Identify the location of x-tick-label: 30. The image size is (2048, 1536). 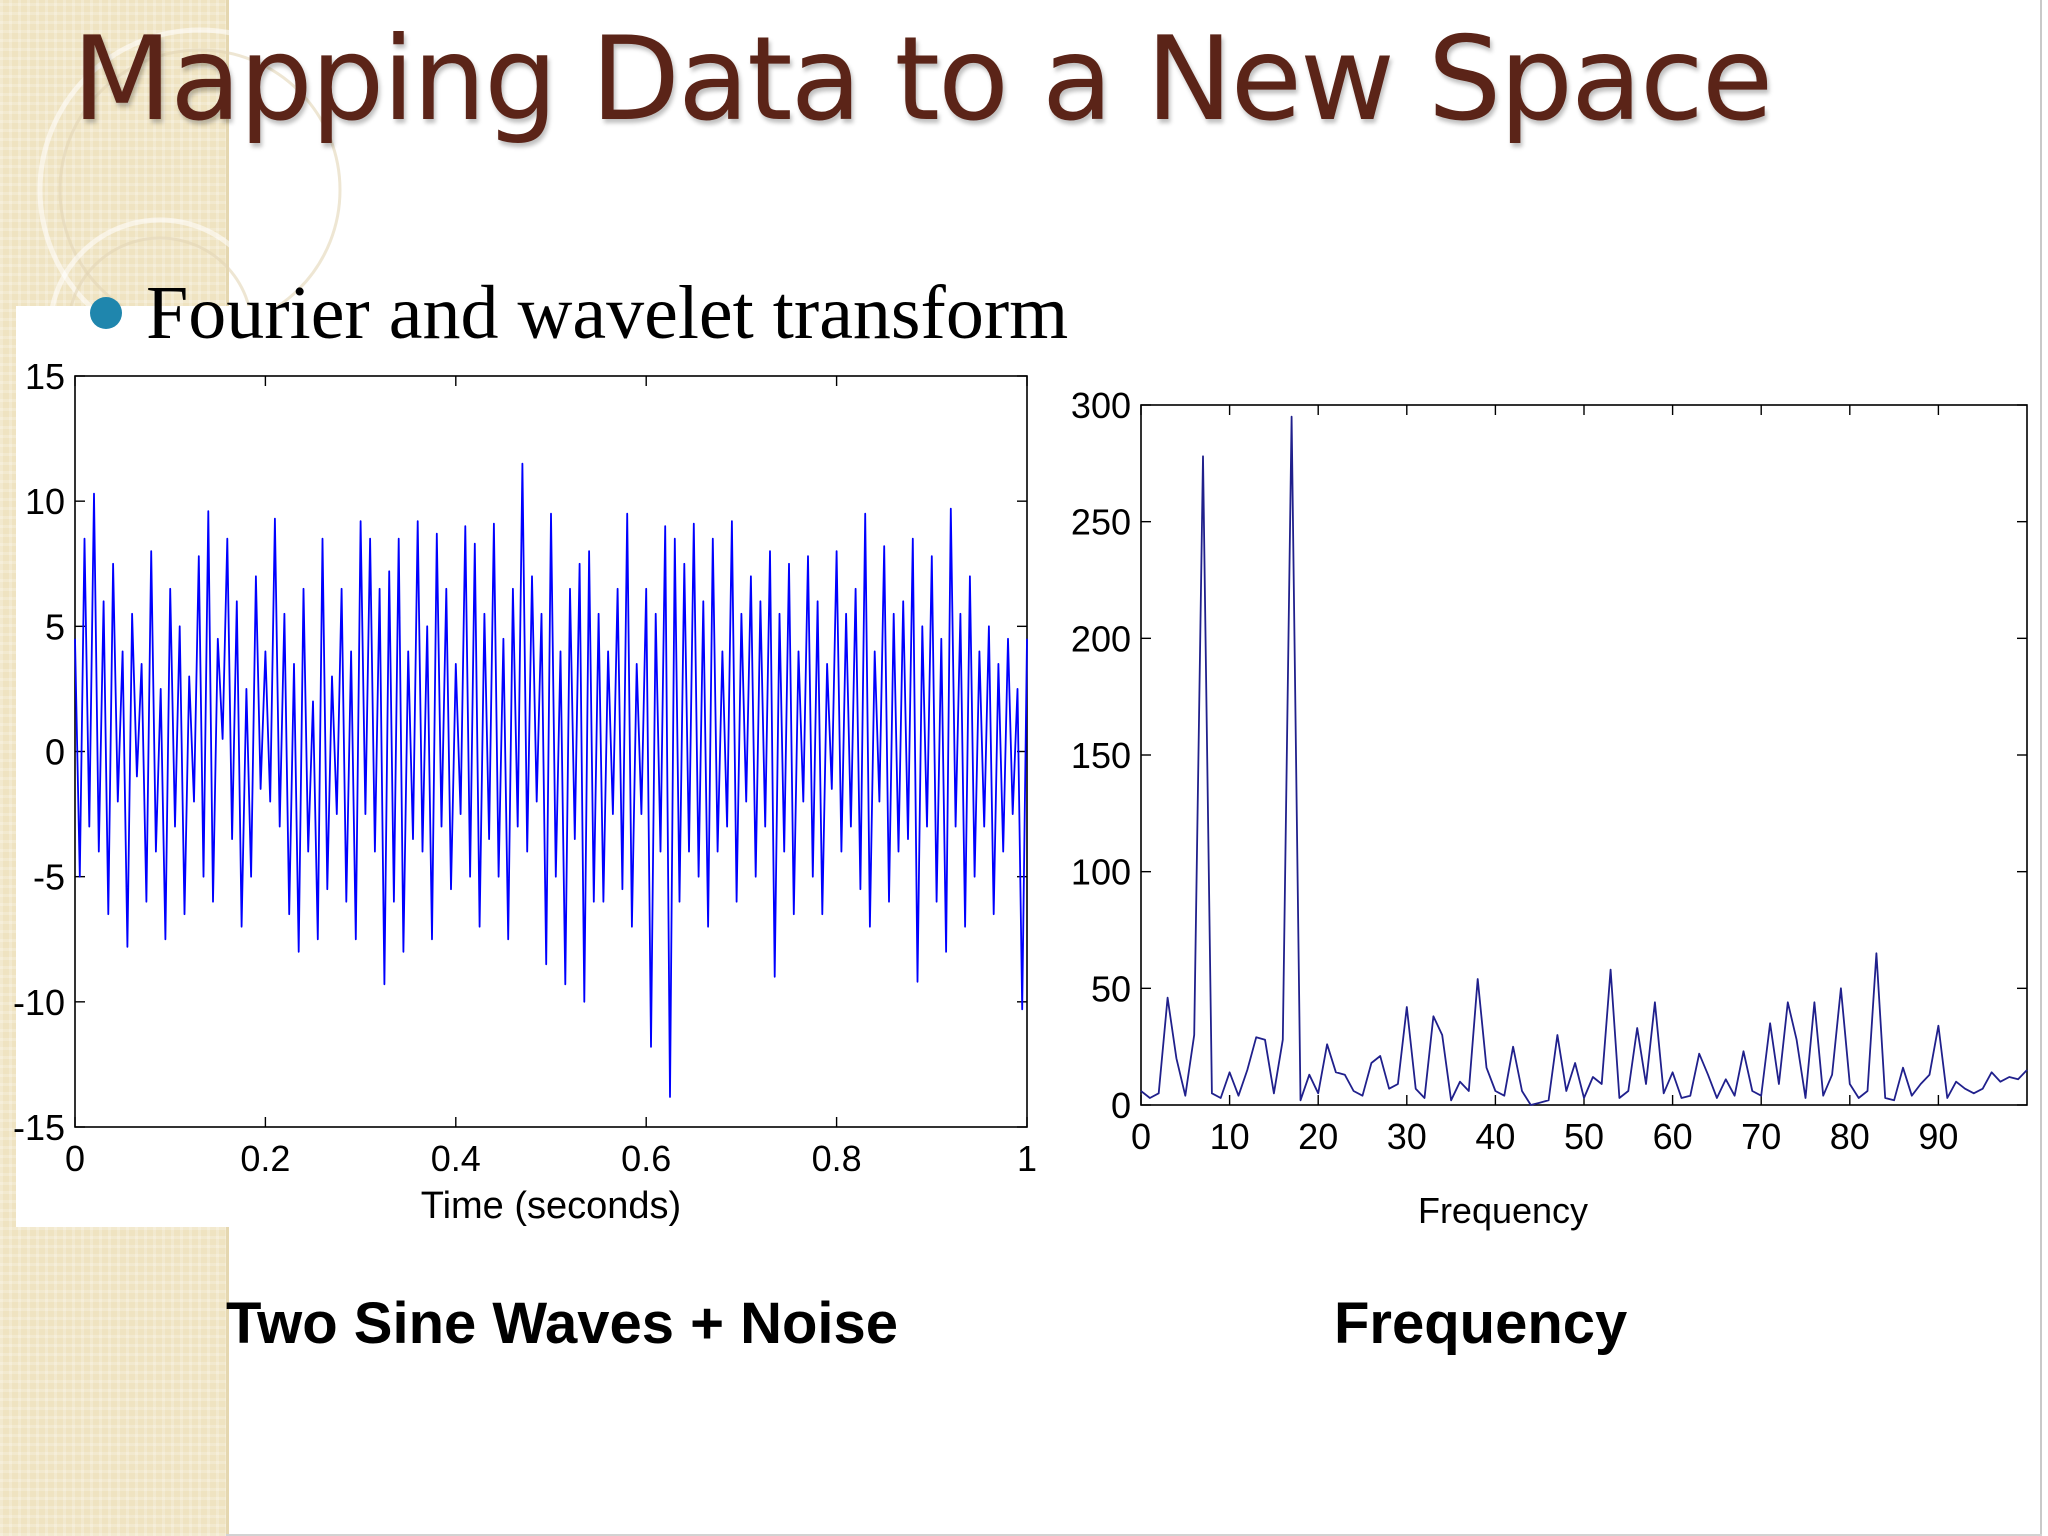
(1407, 1136).